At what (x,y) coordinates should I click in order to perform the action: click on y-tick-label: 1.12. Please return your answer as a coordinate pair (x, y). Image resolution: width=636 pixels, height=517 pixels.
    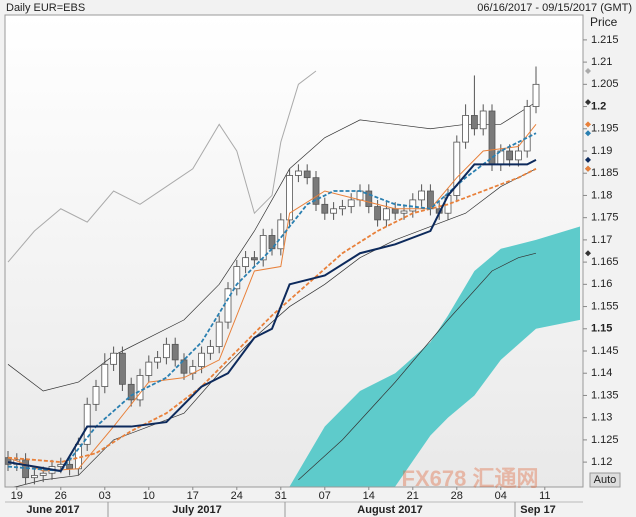
    Looking at the image, I should click on (601, 462).